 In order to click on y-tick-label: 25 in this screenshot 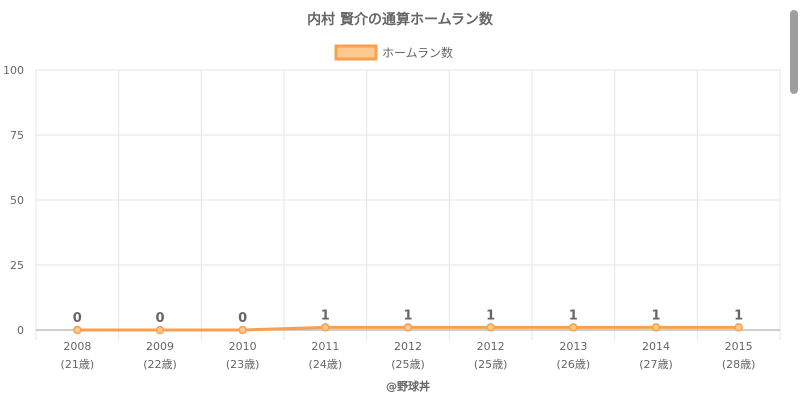, I will do `click(17, 265)`.